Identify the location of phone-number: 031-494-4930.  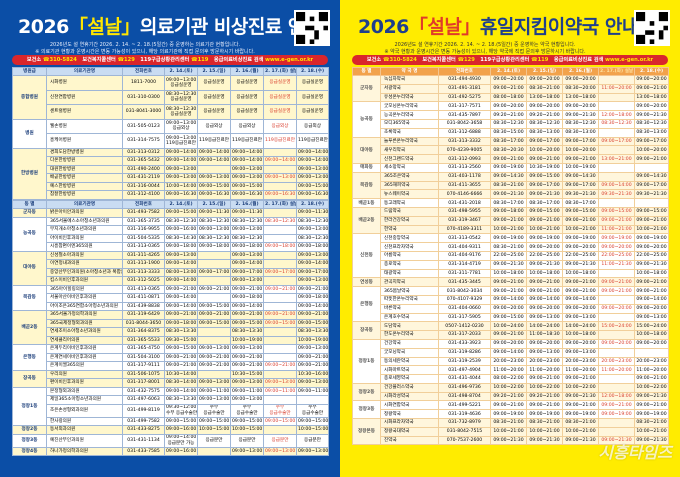
(464, 80).